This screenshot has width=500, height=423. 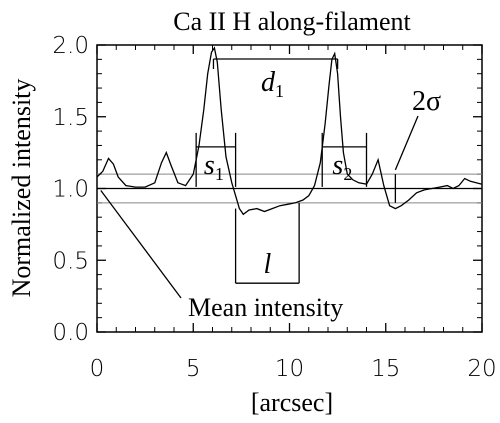 What do you see at coordinates (481, 369) in the screenshot?
I see `x-tick-label: 20` at bounding box center [481, 369].